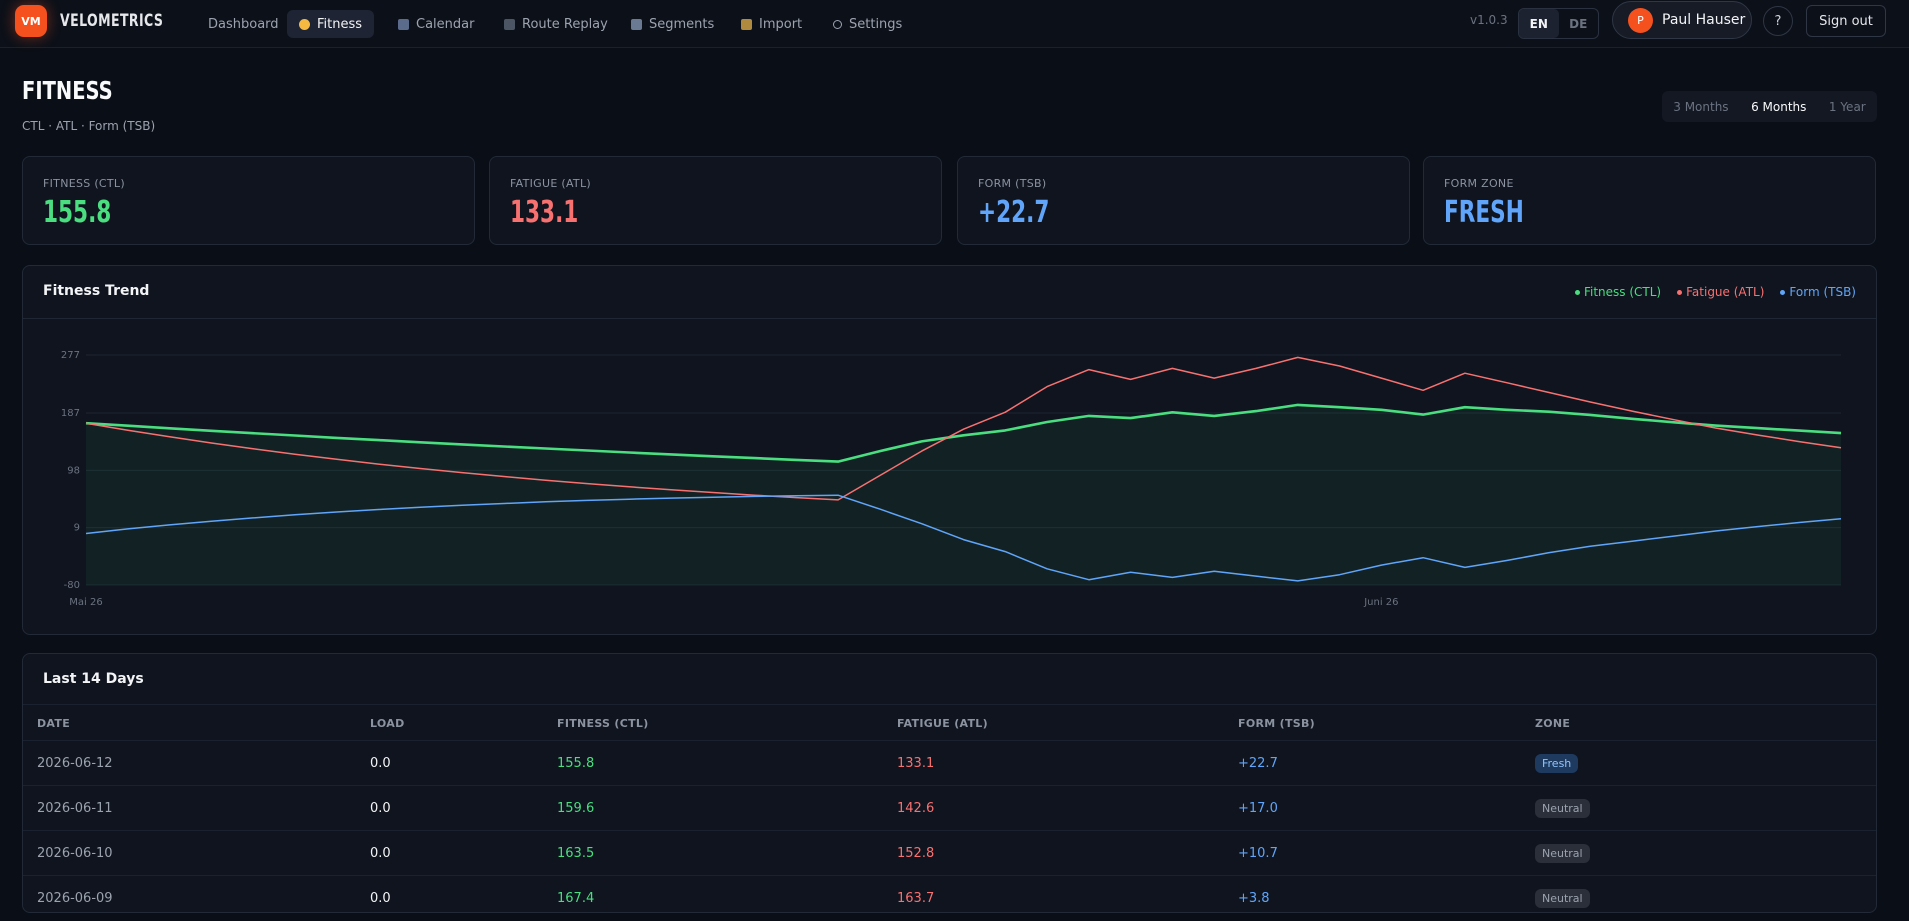 The height and width of the screenshot is (921, 1909). I want to click on table-cell: +22.7, so click(1258, 763).